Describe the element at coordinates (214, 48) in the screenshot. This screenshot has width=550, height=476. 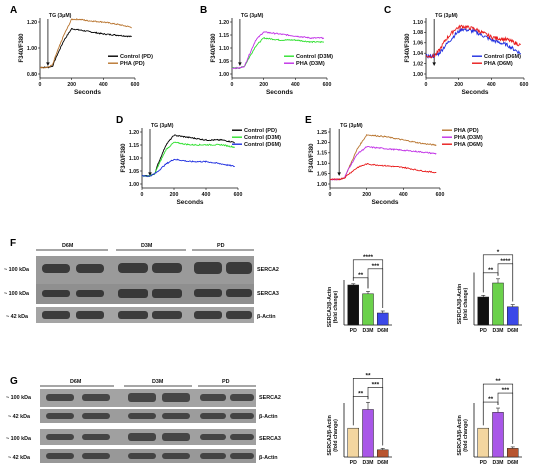
I see `y-axis-label: F340/F380` at that location.